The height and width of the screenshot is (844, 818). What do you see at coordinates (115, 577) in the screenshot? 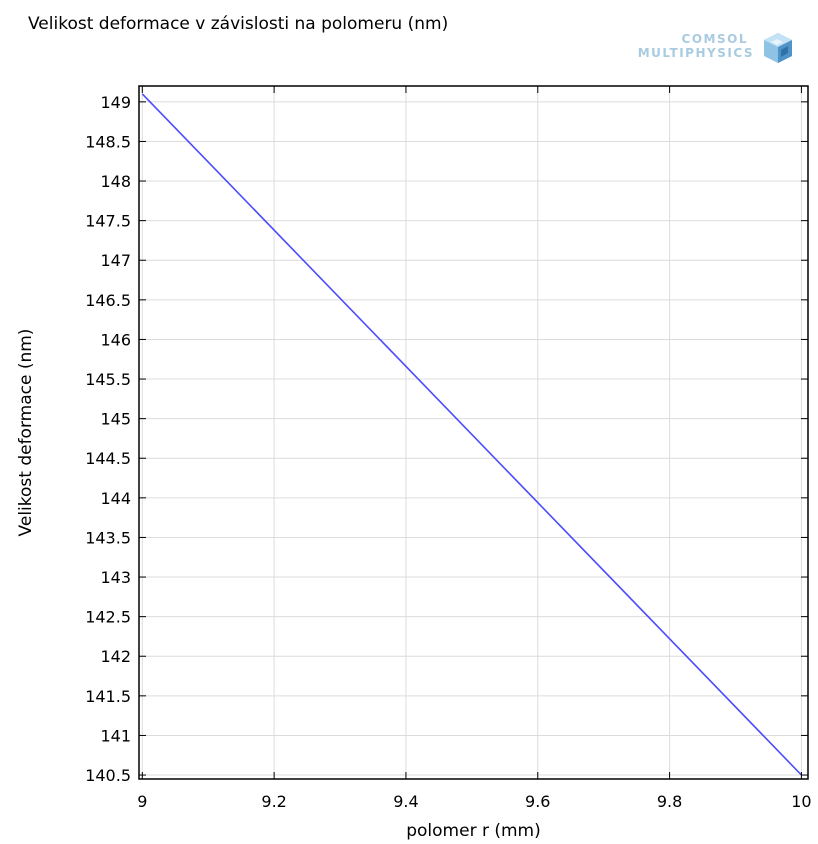
I see `y-tick-label: 143` at bounding box center [115, 577].